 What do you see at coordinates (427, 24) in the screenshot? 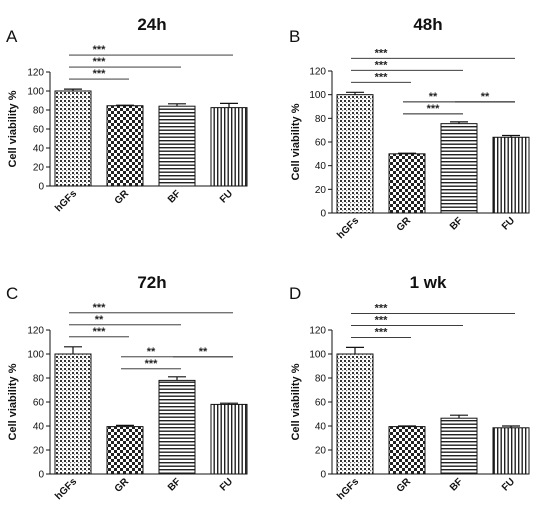
I see `panel-b-title: 48h` at bounding box center [427, 24].